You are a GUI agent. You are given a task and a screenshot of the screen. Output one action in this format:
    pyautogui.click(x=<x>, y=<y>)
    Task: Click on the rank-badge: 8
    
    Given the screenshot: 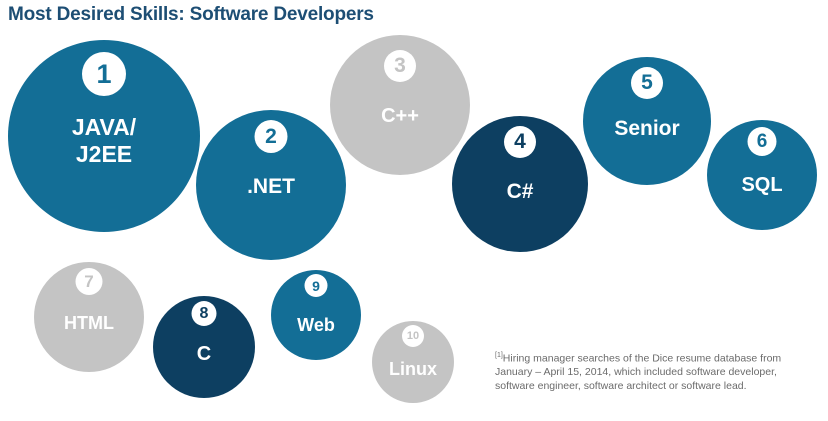 What is the action you would take?
    pyautogui.click(x=204, y=313)
    